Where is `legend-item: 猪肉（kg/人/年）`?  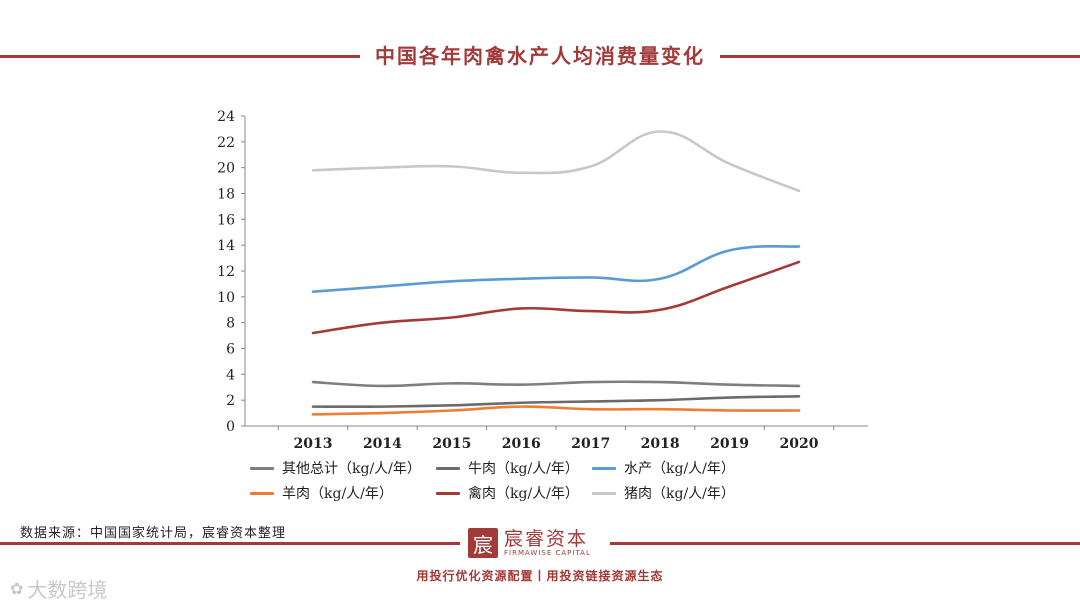
legend-item: 猪肉（kg/人/年） is located at coordinates (663, 493).